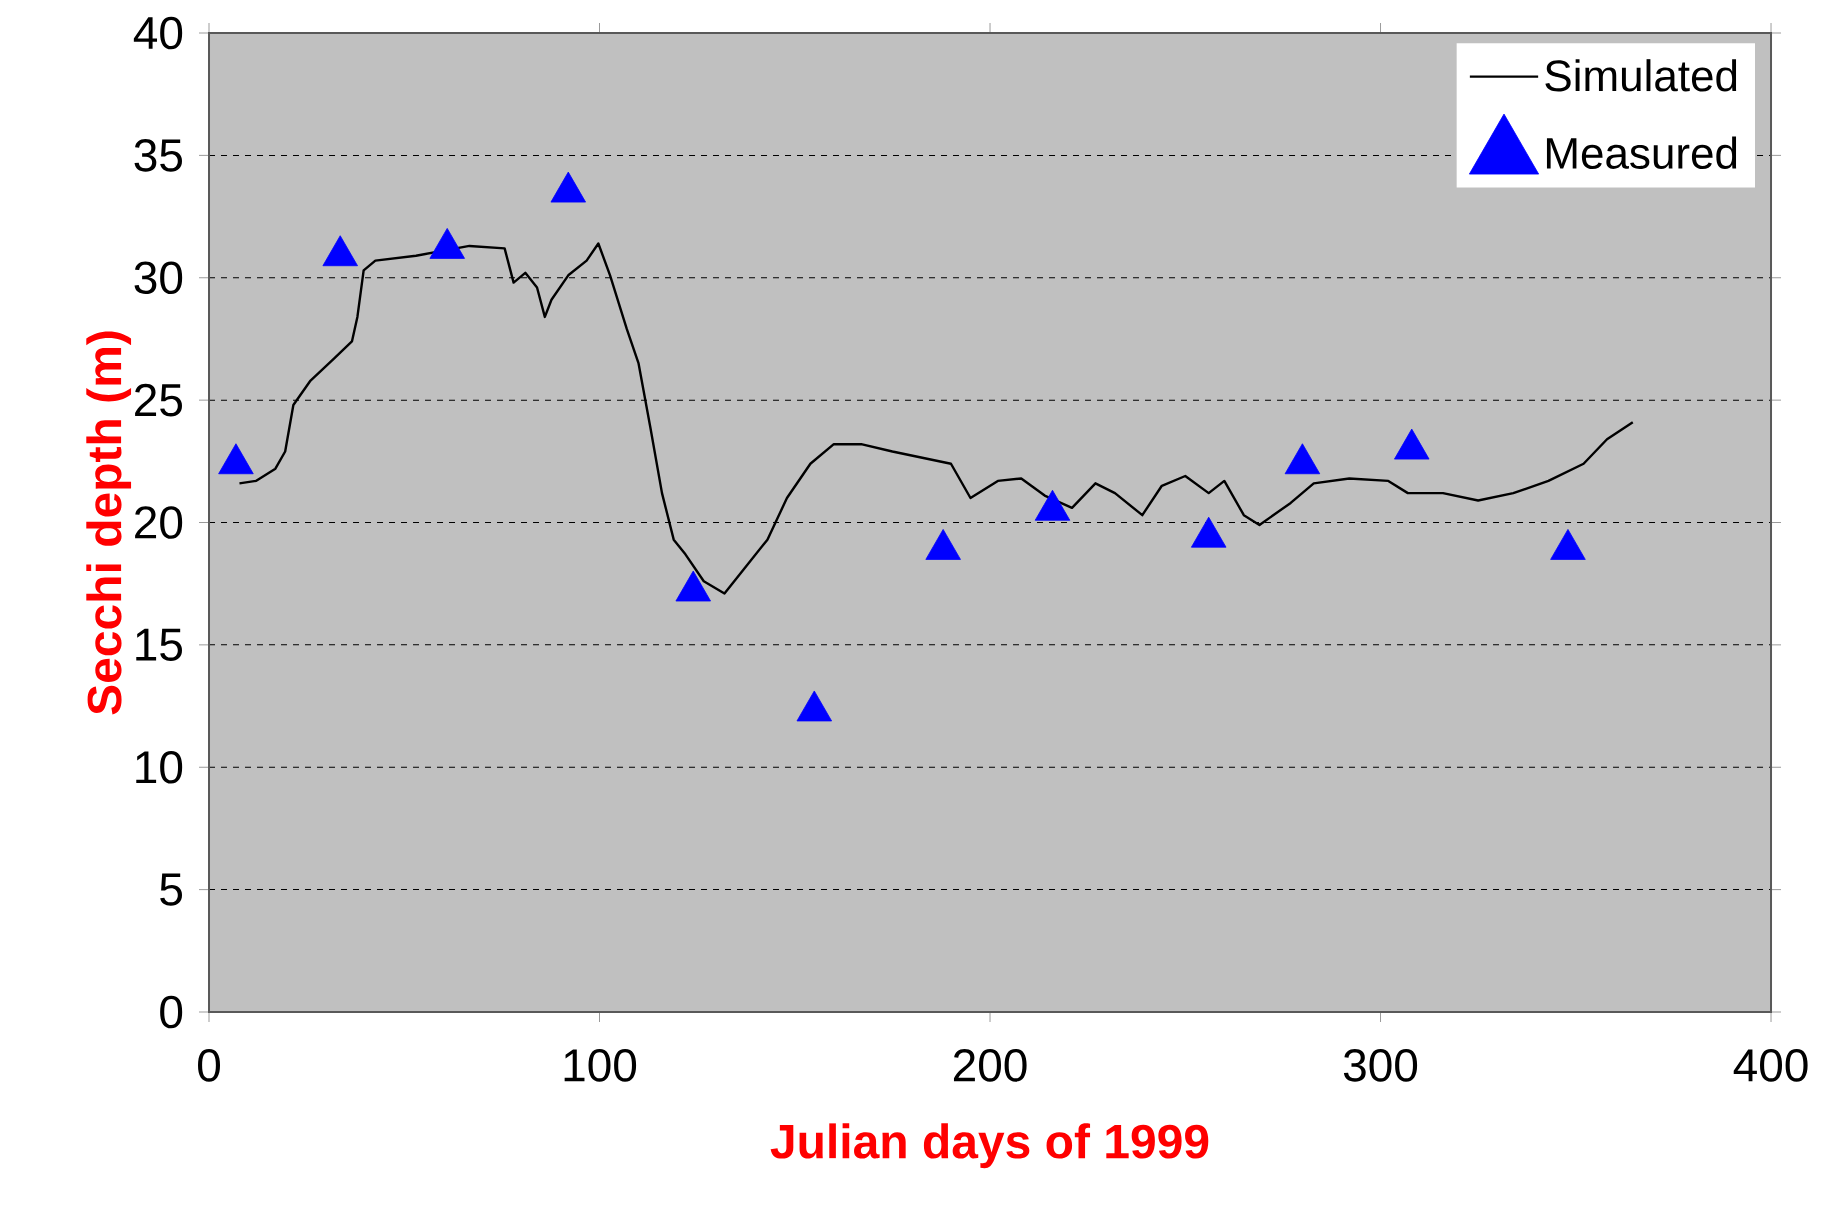 The height and width of the screenshot is (1217, 1839). I want to click on y-tick-label: 15, so click(159, 644).